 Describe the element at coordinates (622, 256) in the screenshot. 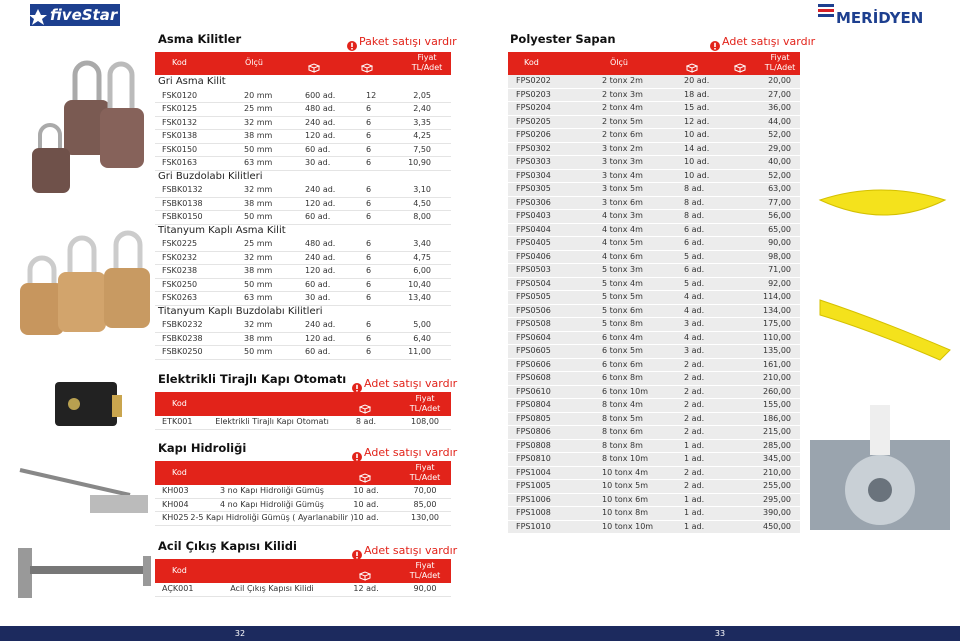

I see `cell-size: 4 tonx 6m` at that location.